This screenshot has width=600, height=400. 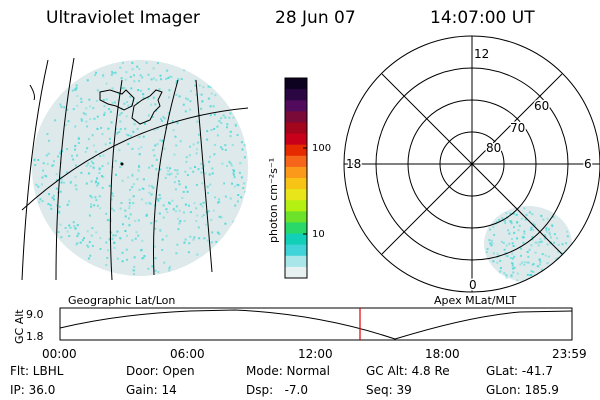 I want to click on dsp-status: Dsp: -7.0, so click(x=277, y=390).